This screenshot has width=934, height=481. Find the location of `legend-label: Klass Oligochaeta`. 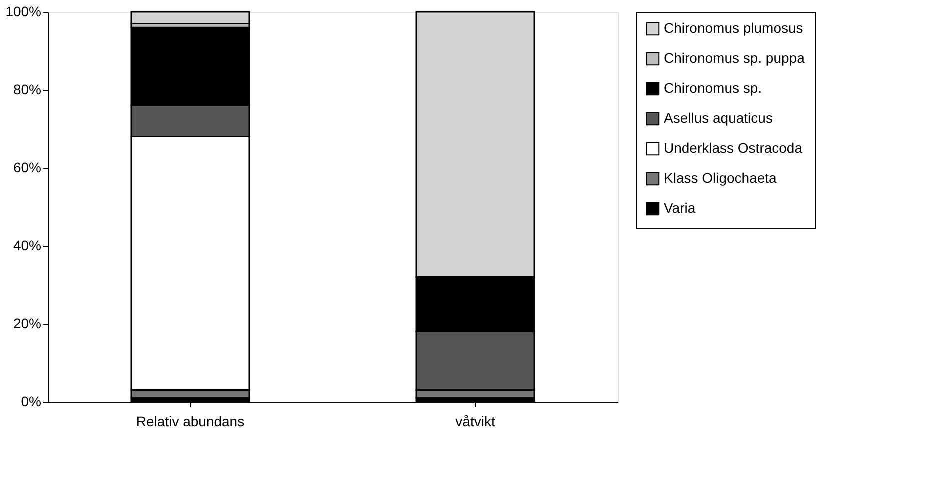

legend-label: Klass Oligochaeta is located at coordinates (721, 178).